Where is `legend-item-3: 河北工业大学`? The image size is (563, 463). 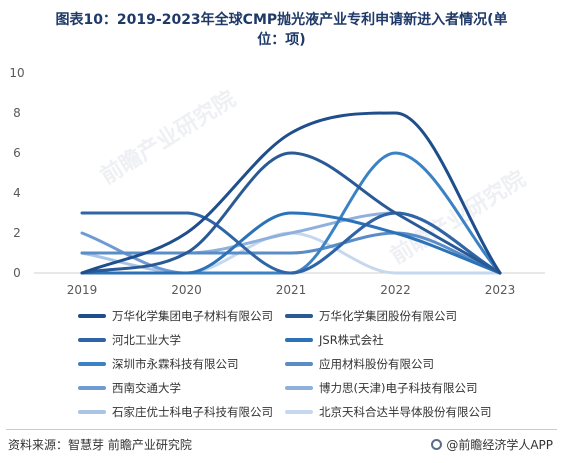
legend-item-3: 河北工业大学 is located at coordinates (129, 340).